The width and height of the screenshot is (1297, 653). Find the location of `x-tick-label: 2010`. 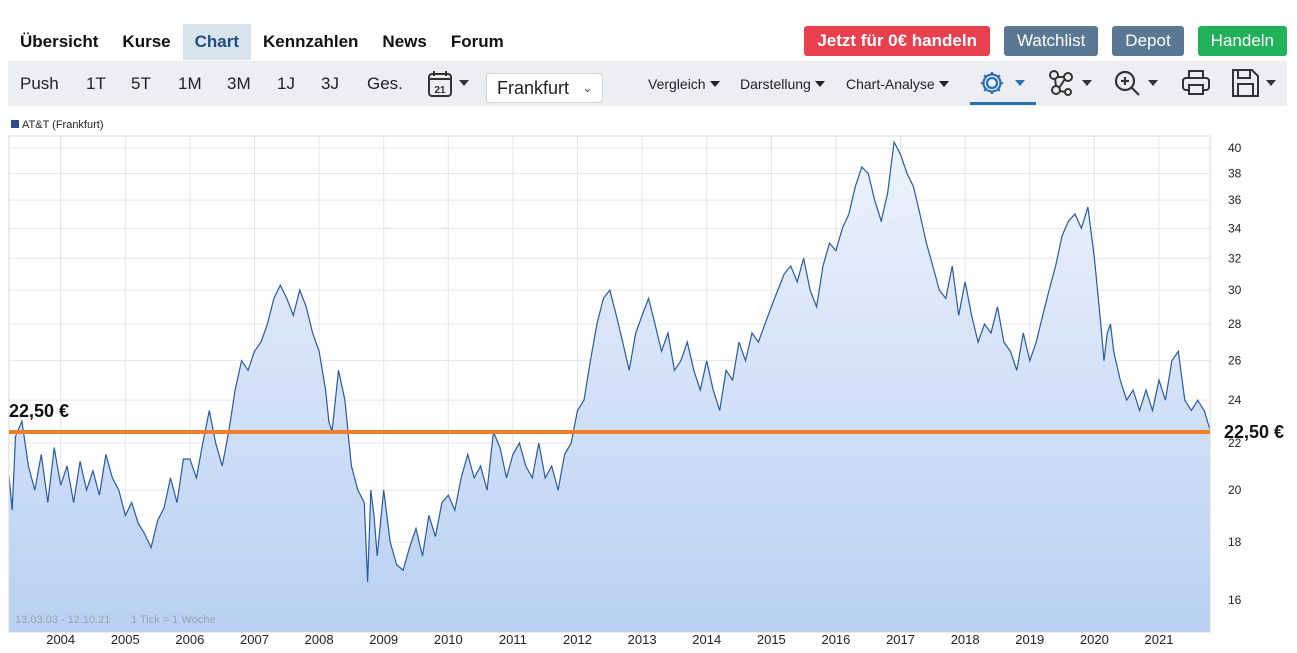

x-tick-label: 2010 is located at coordinates (448, 639).